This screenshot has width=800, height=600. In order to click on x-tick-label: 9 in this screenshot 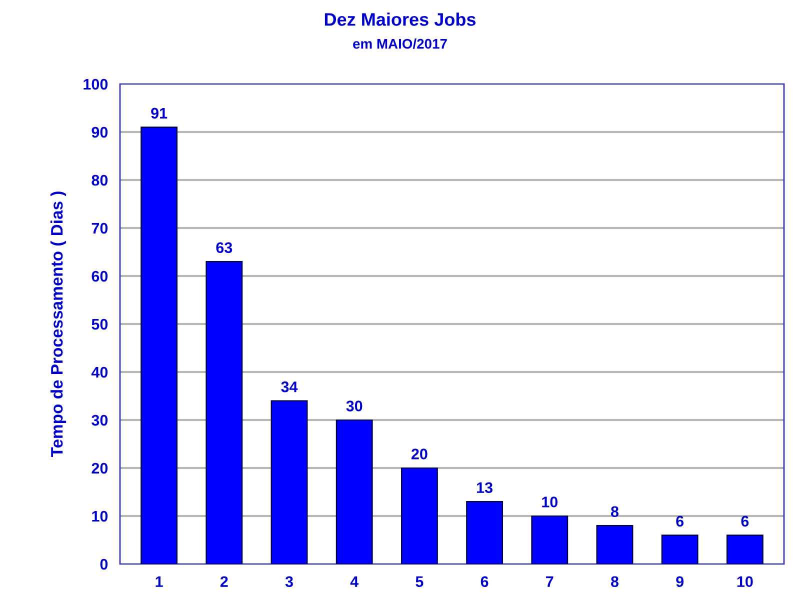, I will do `click(680, 582)`.